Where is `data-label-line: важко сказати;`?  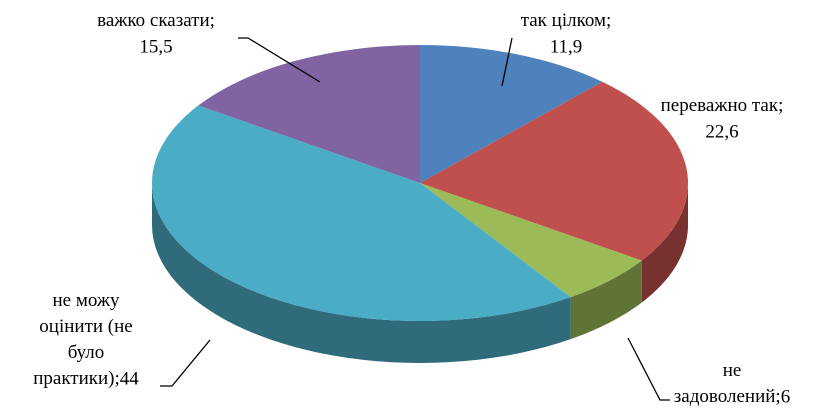
data-label-line: важко сказати; is located at coordinates (156, 20).